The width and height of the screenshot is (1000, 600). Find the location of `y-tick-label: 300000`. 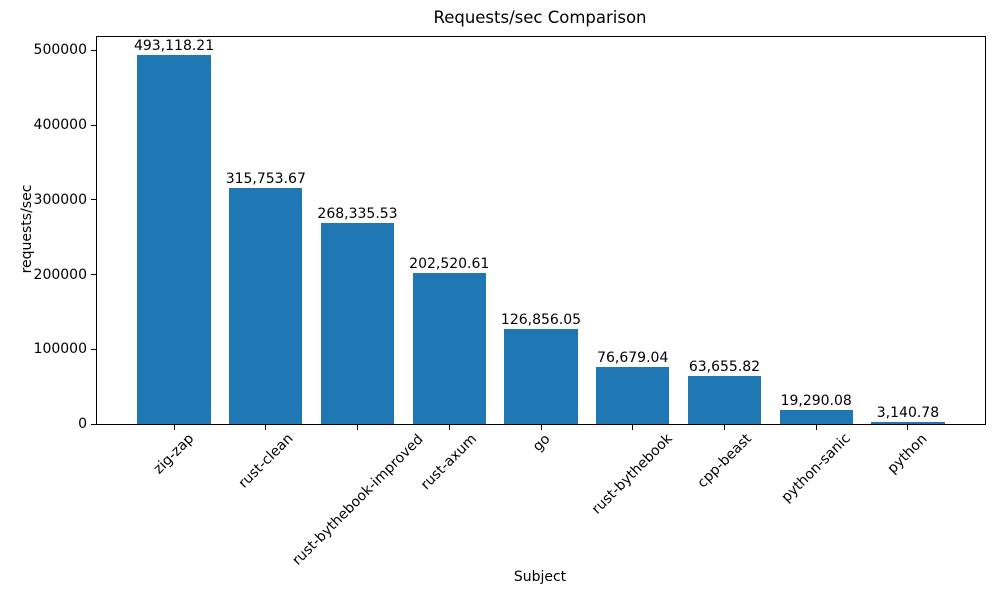

y-tick-label: 300000 is located at coordinates (60, 199).